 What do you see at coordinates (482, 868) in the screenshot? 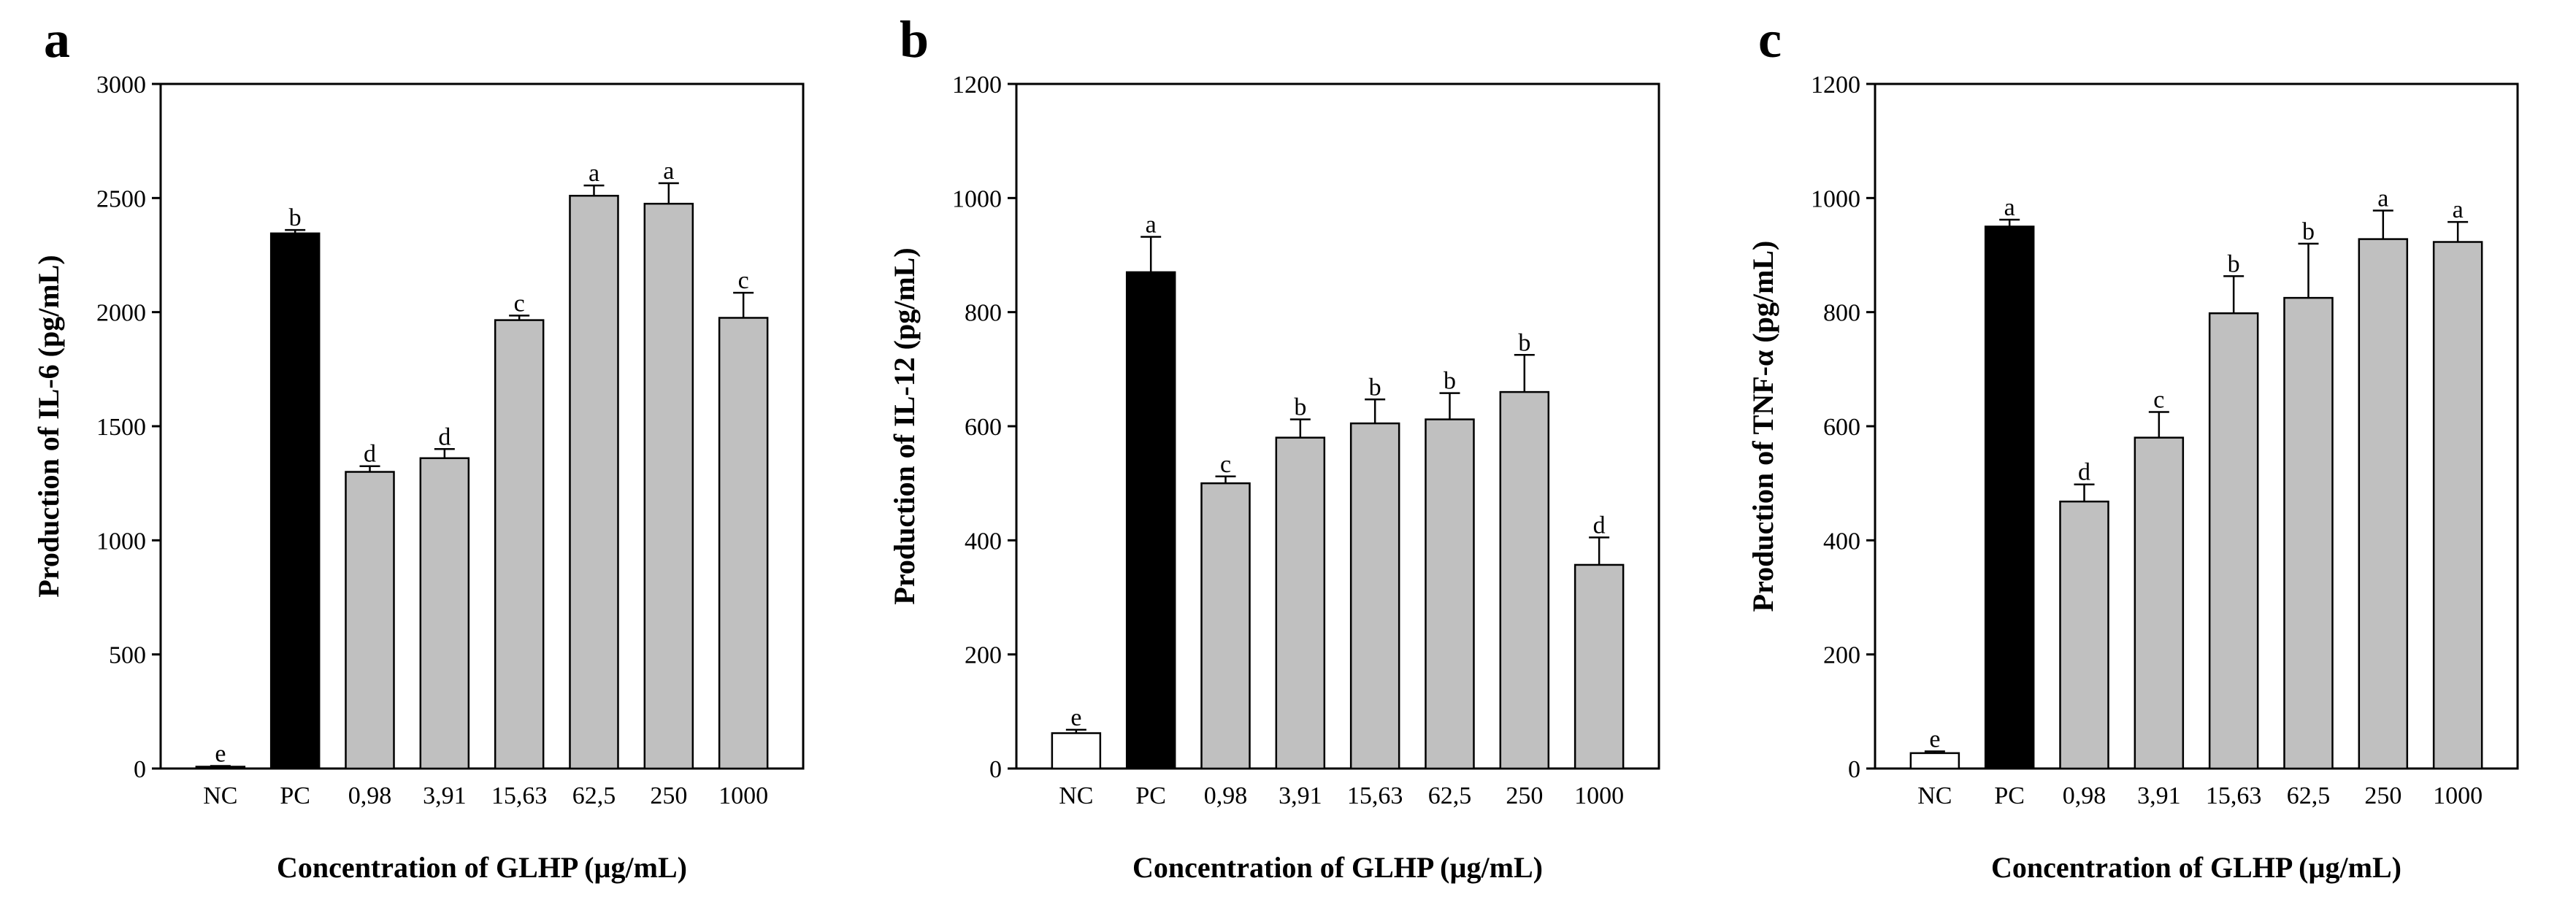
I see `x-axis-title-a: Concentration of GLHP (µg/mL)` at bounding box center [482, 868].